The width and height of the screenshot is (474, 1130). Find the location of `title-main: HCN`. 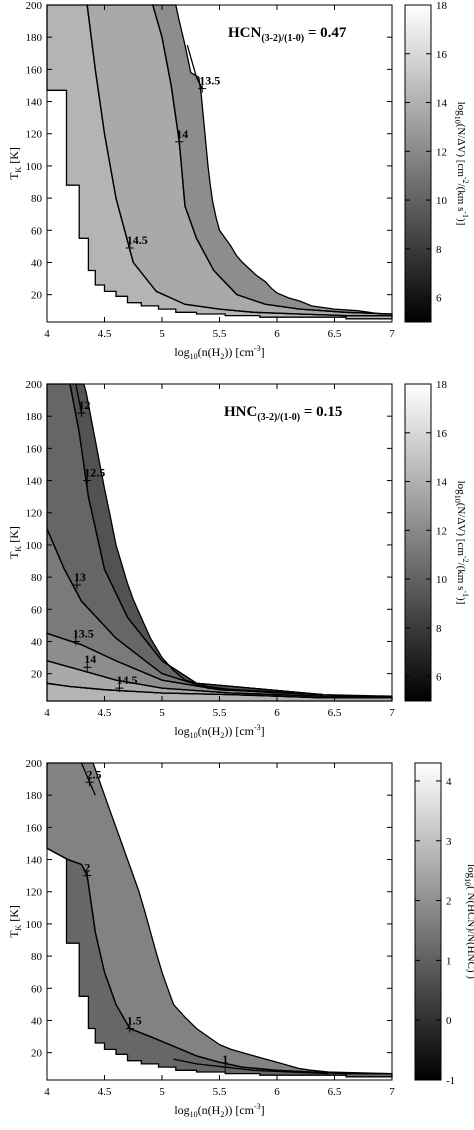

title-main: HCN is located at coordinates (245, 33).